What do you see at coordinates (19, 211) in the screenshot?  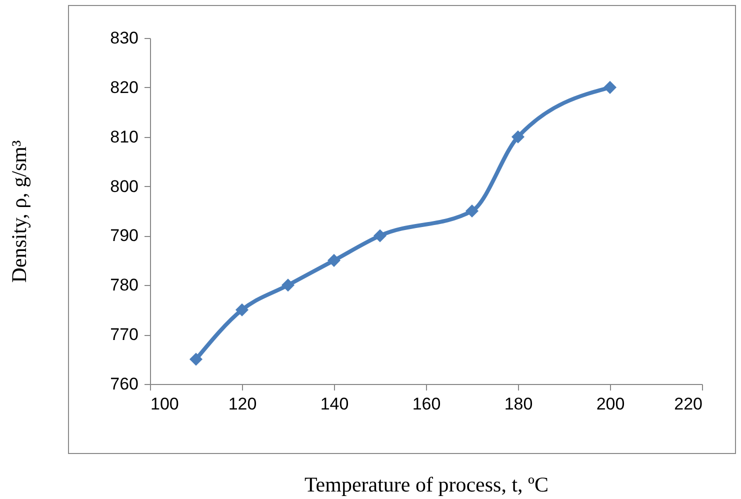 I see `y-axis-title: Density, ρ, g/sm³` at bounding box center [19, 211].